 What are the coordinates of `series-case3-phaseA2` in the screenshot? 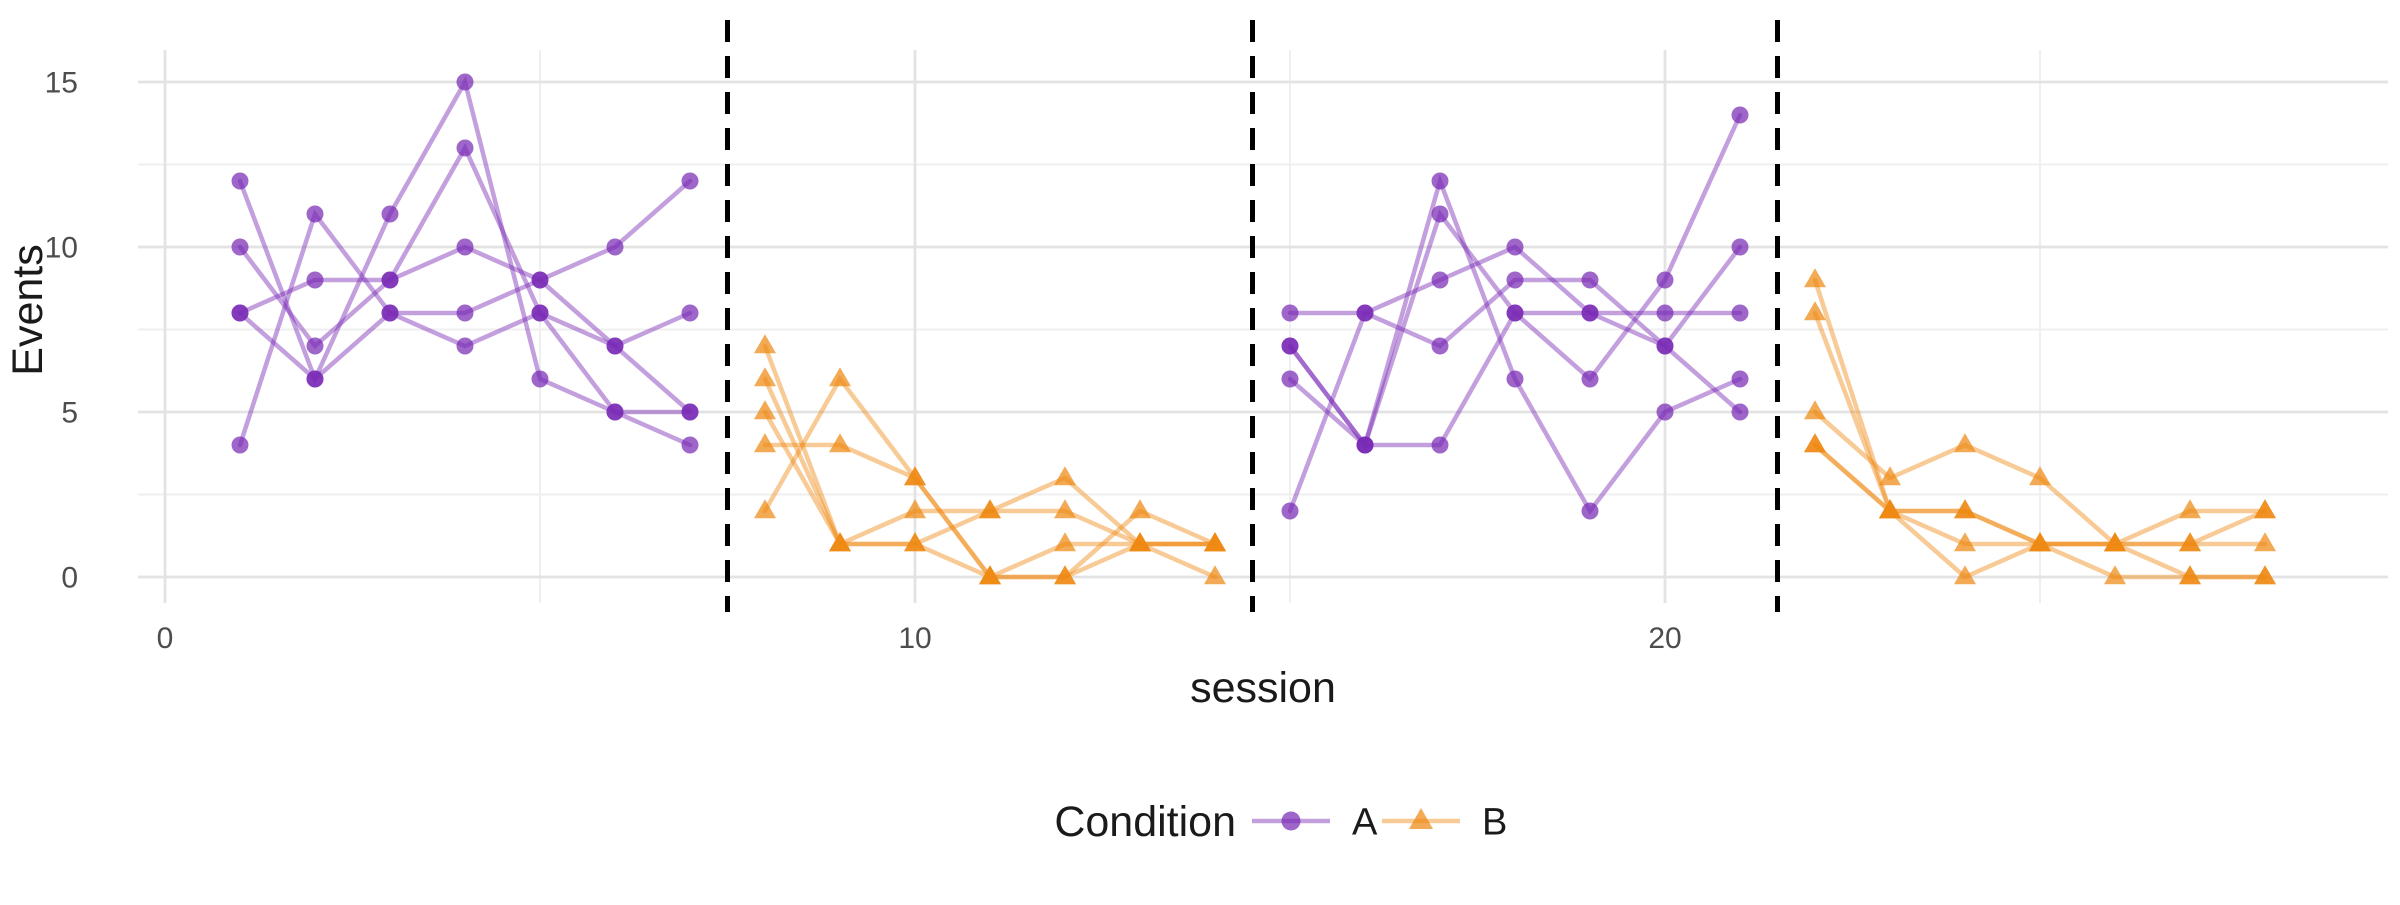 It's located at (1515, 346).